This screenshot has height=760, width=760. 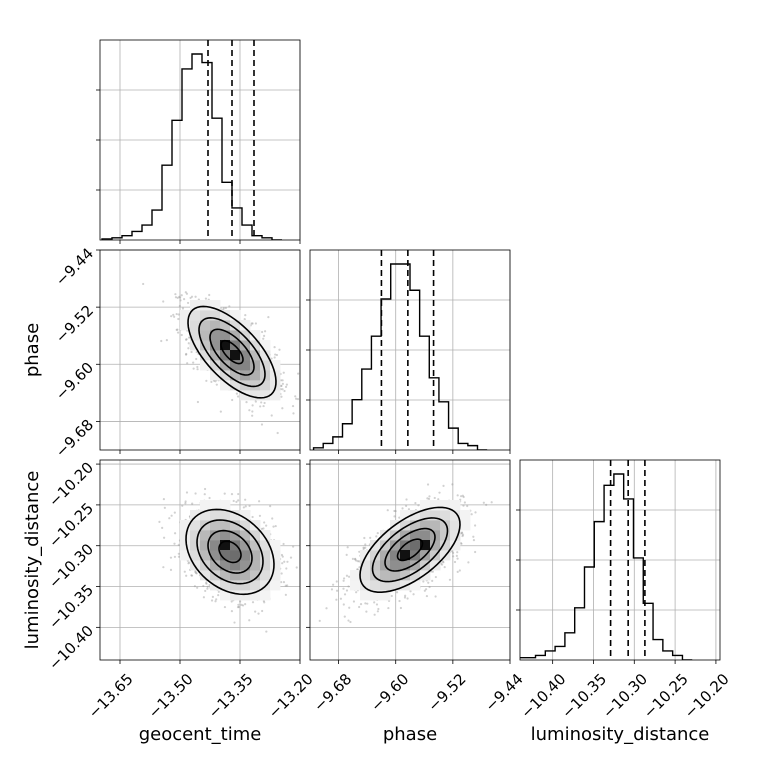 I want to click on y-tick-label-phase-2: −9.52, so click(x=74, y=323).